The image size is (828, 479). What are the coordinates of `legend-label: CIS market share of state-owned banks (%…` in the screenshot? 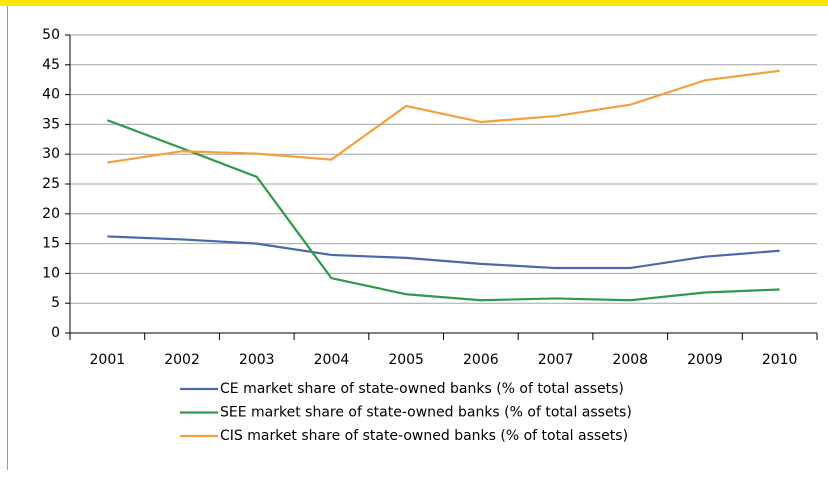 It's located at (424, 436).